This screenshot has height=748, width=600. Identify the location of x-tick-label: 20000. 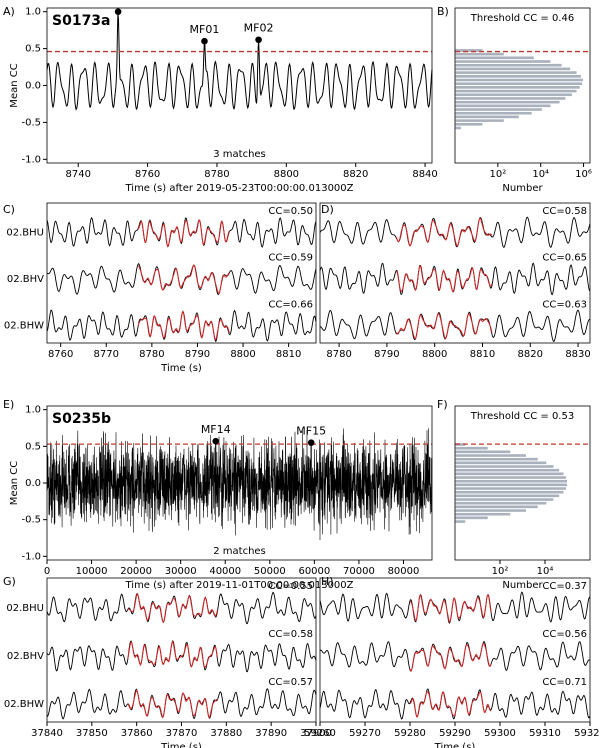
(136, 571).